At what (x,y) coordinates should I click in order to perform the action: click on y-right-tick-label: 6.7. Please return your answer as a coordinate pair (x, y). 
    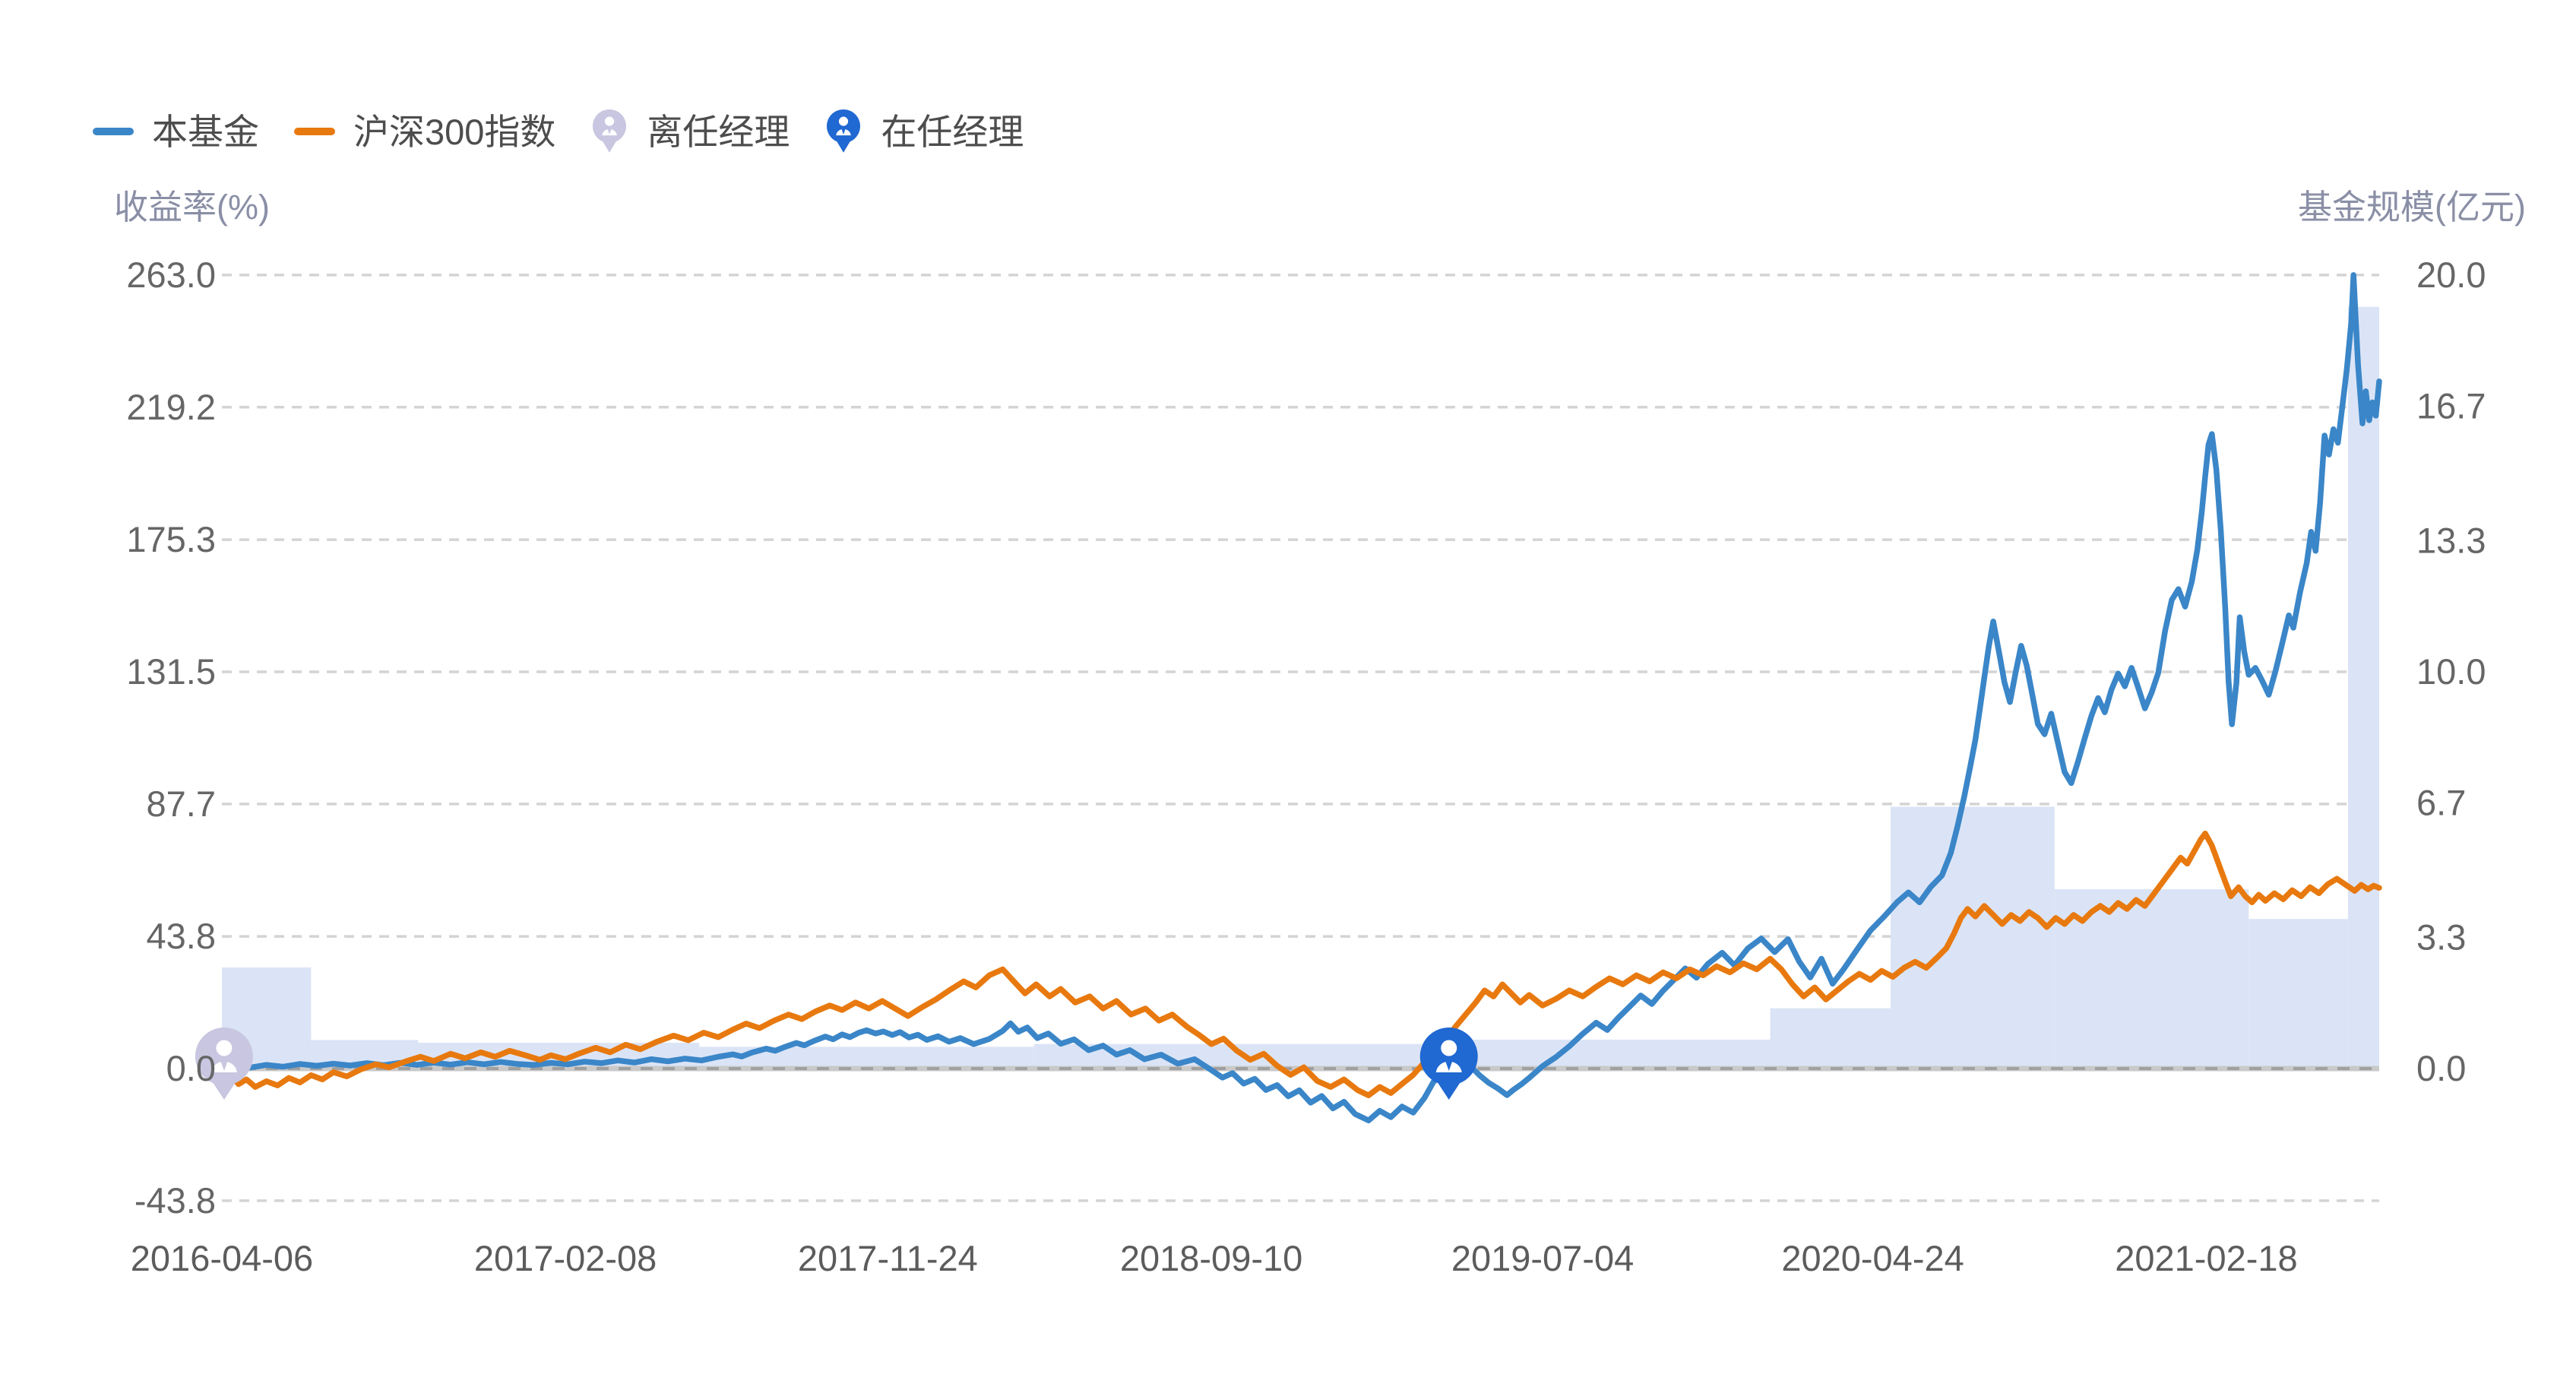
    Looking at the image, I should click on (2441, 802).